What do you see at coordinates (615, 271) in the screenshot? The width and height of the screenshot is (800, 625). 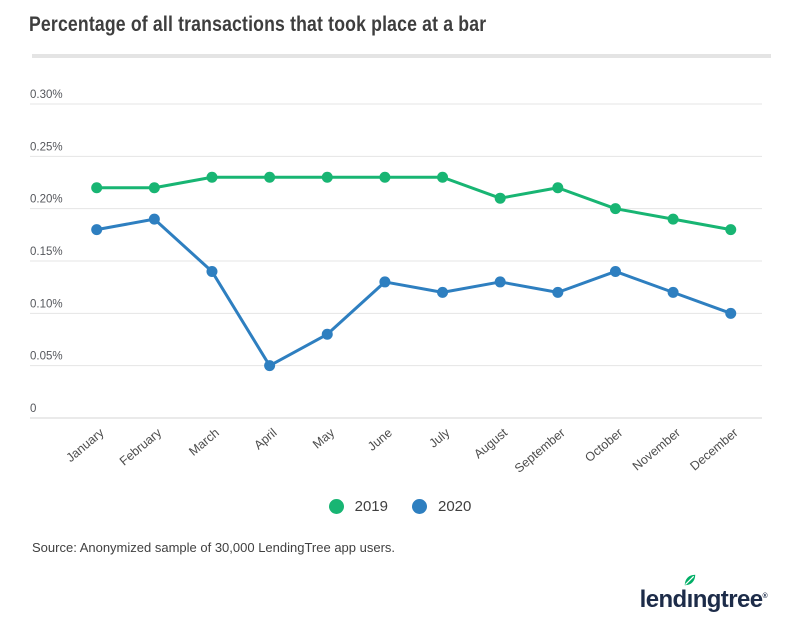 I see `data-point-2020-October` at bounding box center [615, 271].